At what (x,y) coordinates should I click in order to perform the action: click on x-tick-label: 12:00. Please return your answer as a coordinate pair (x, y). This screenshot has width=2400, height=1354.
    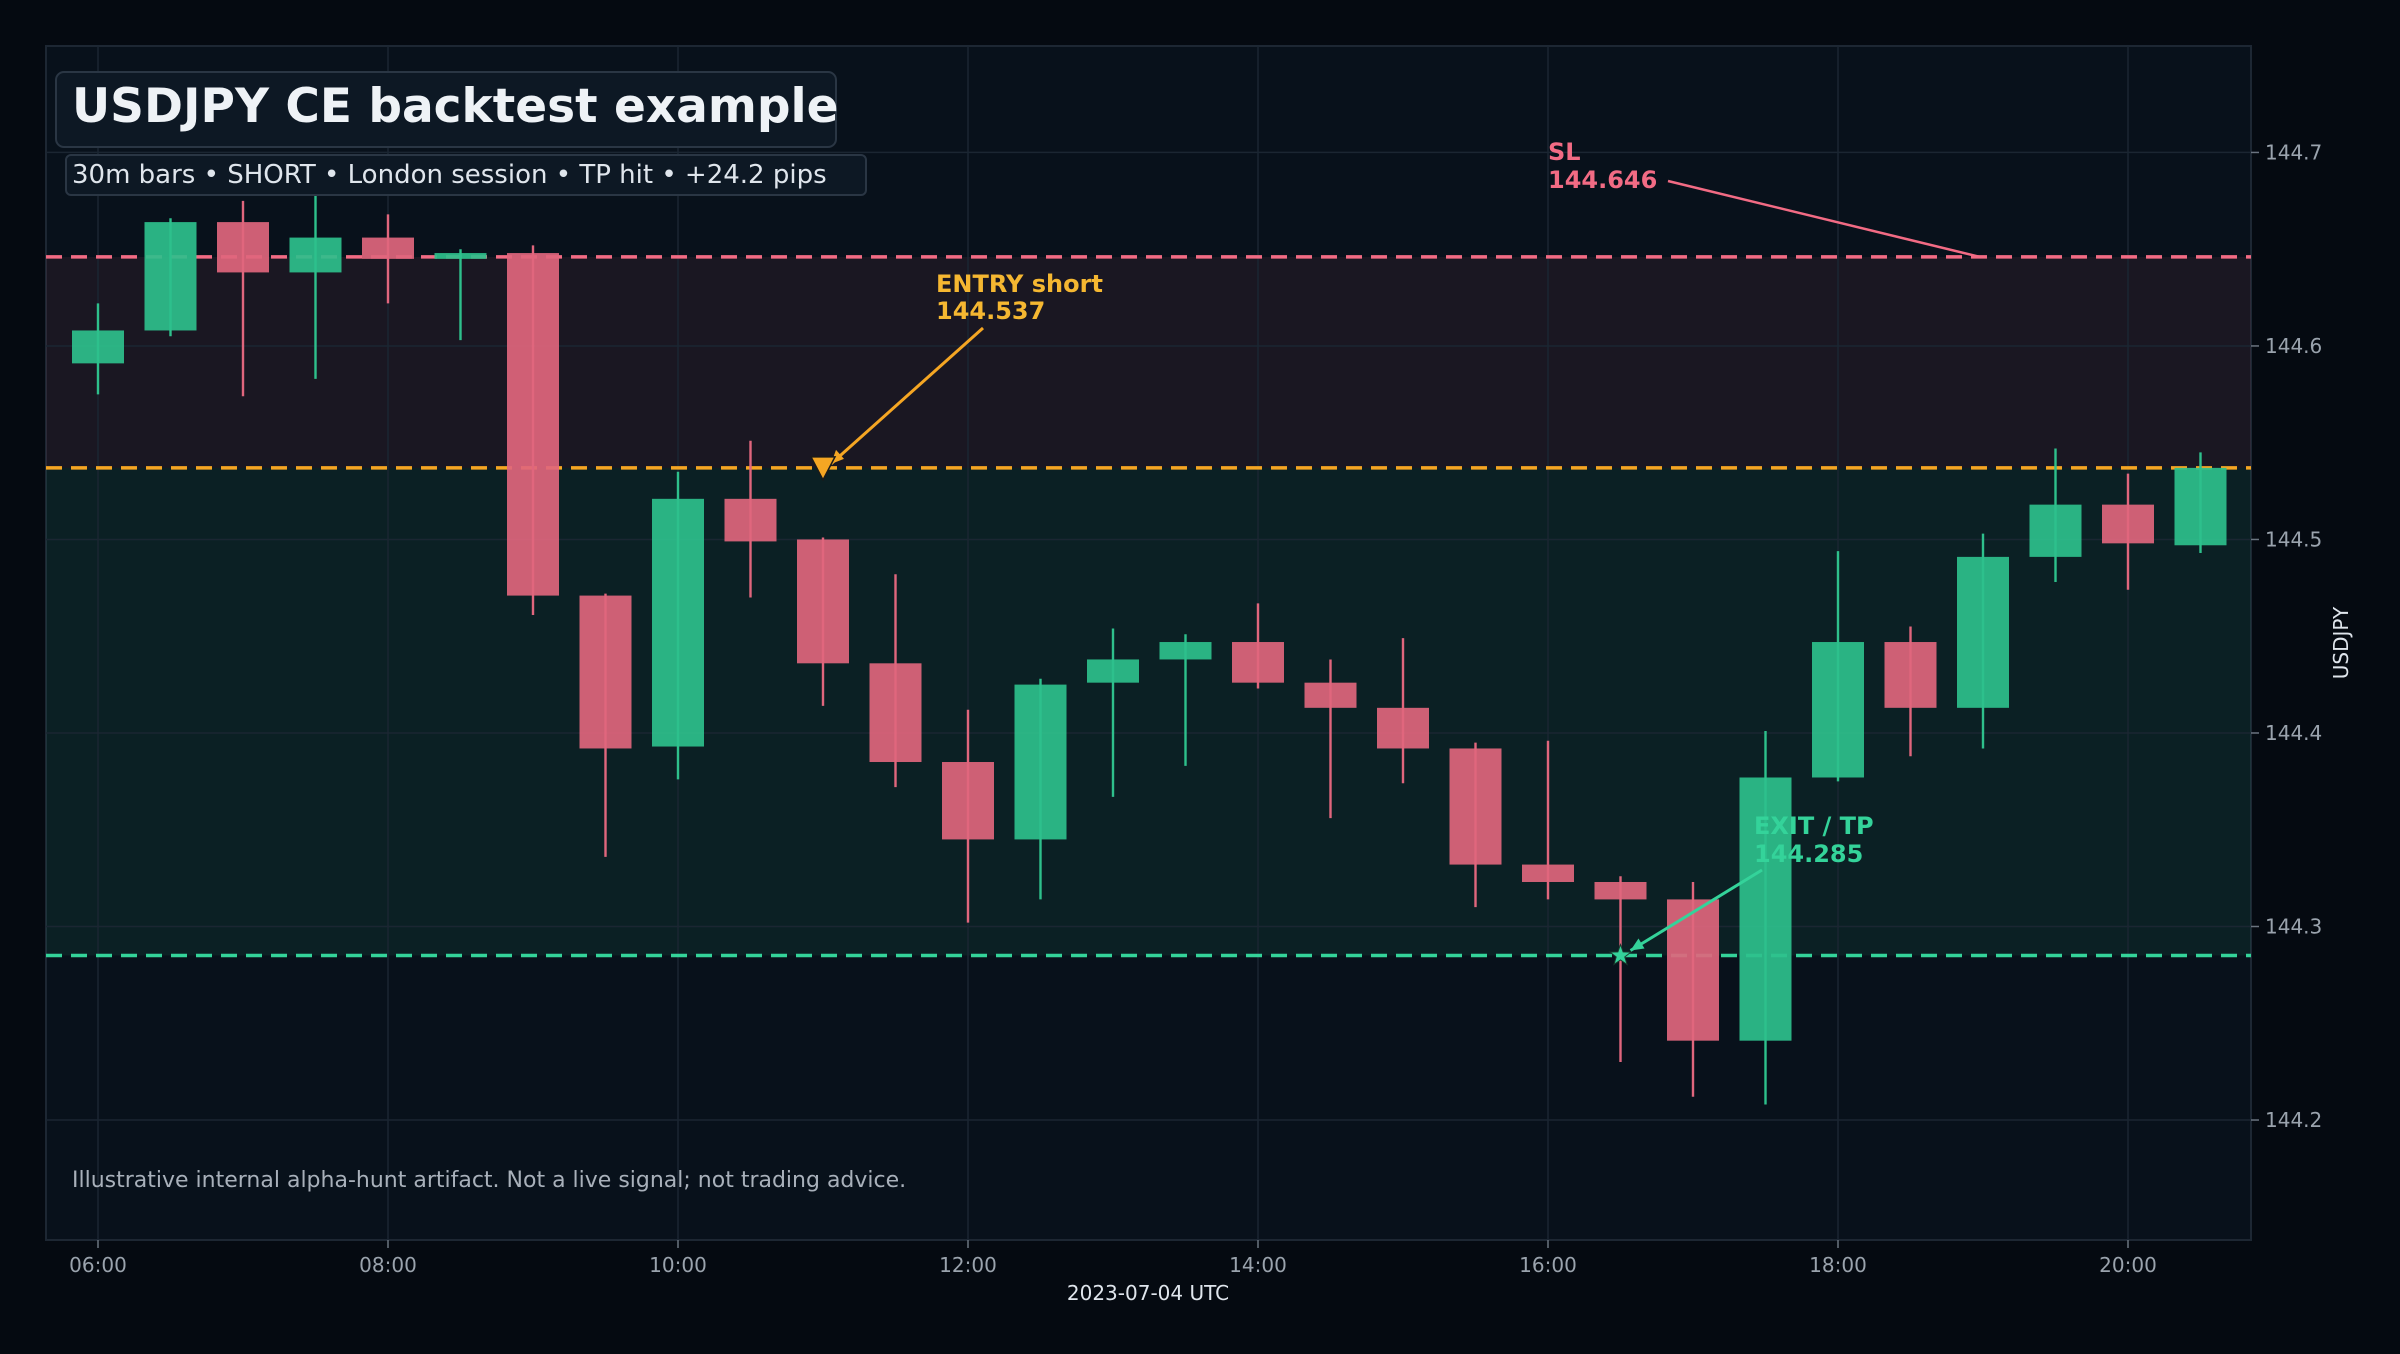
    Looking at the image, I should click on (968, 1265).